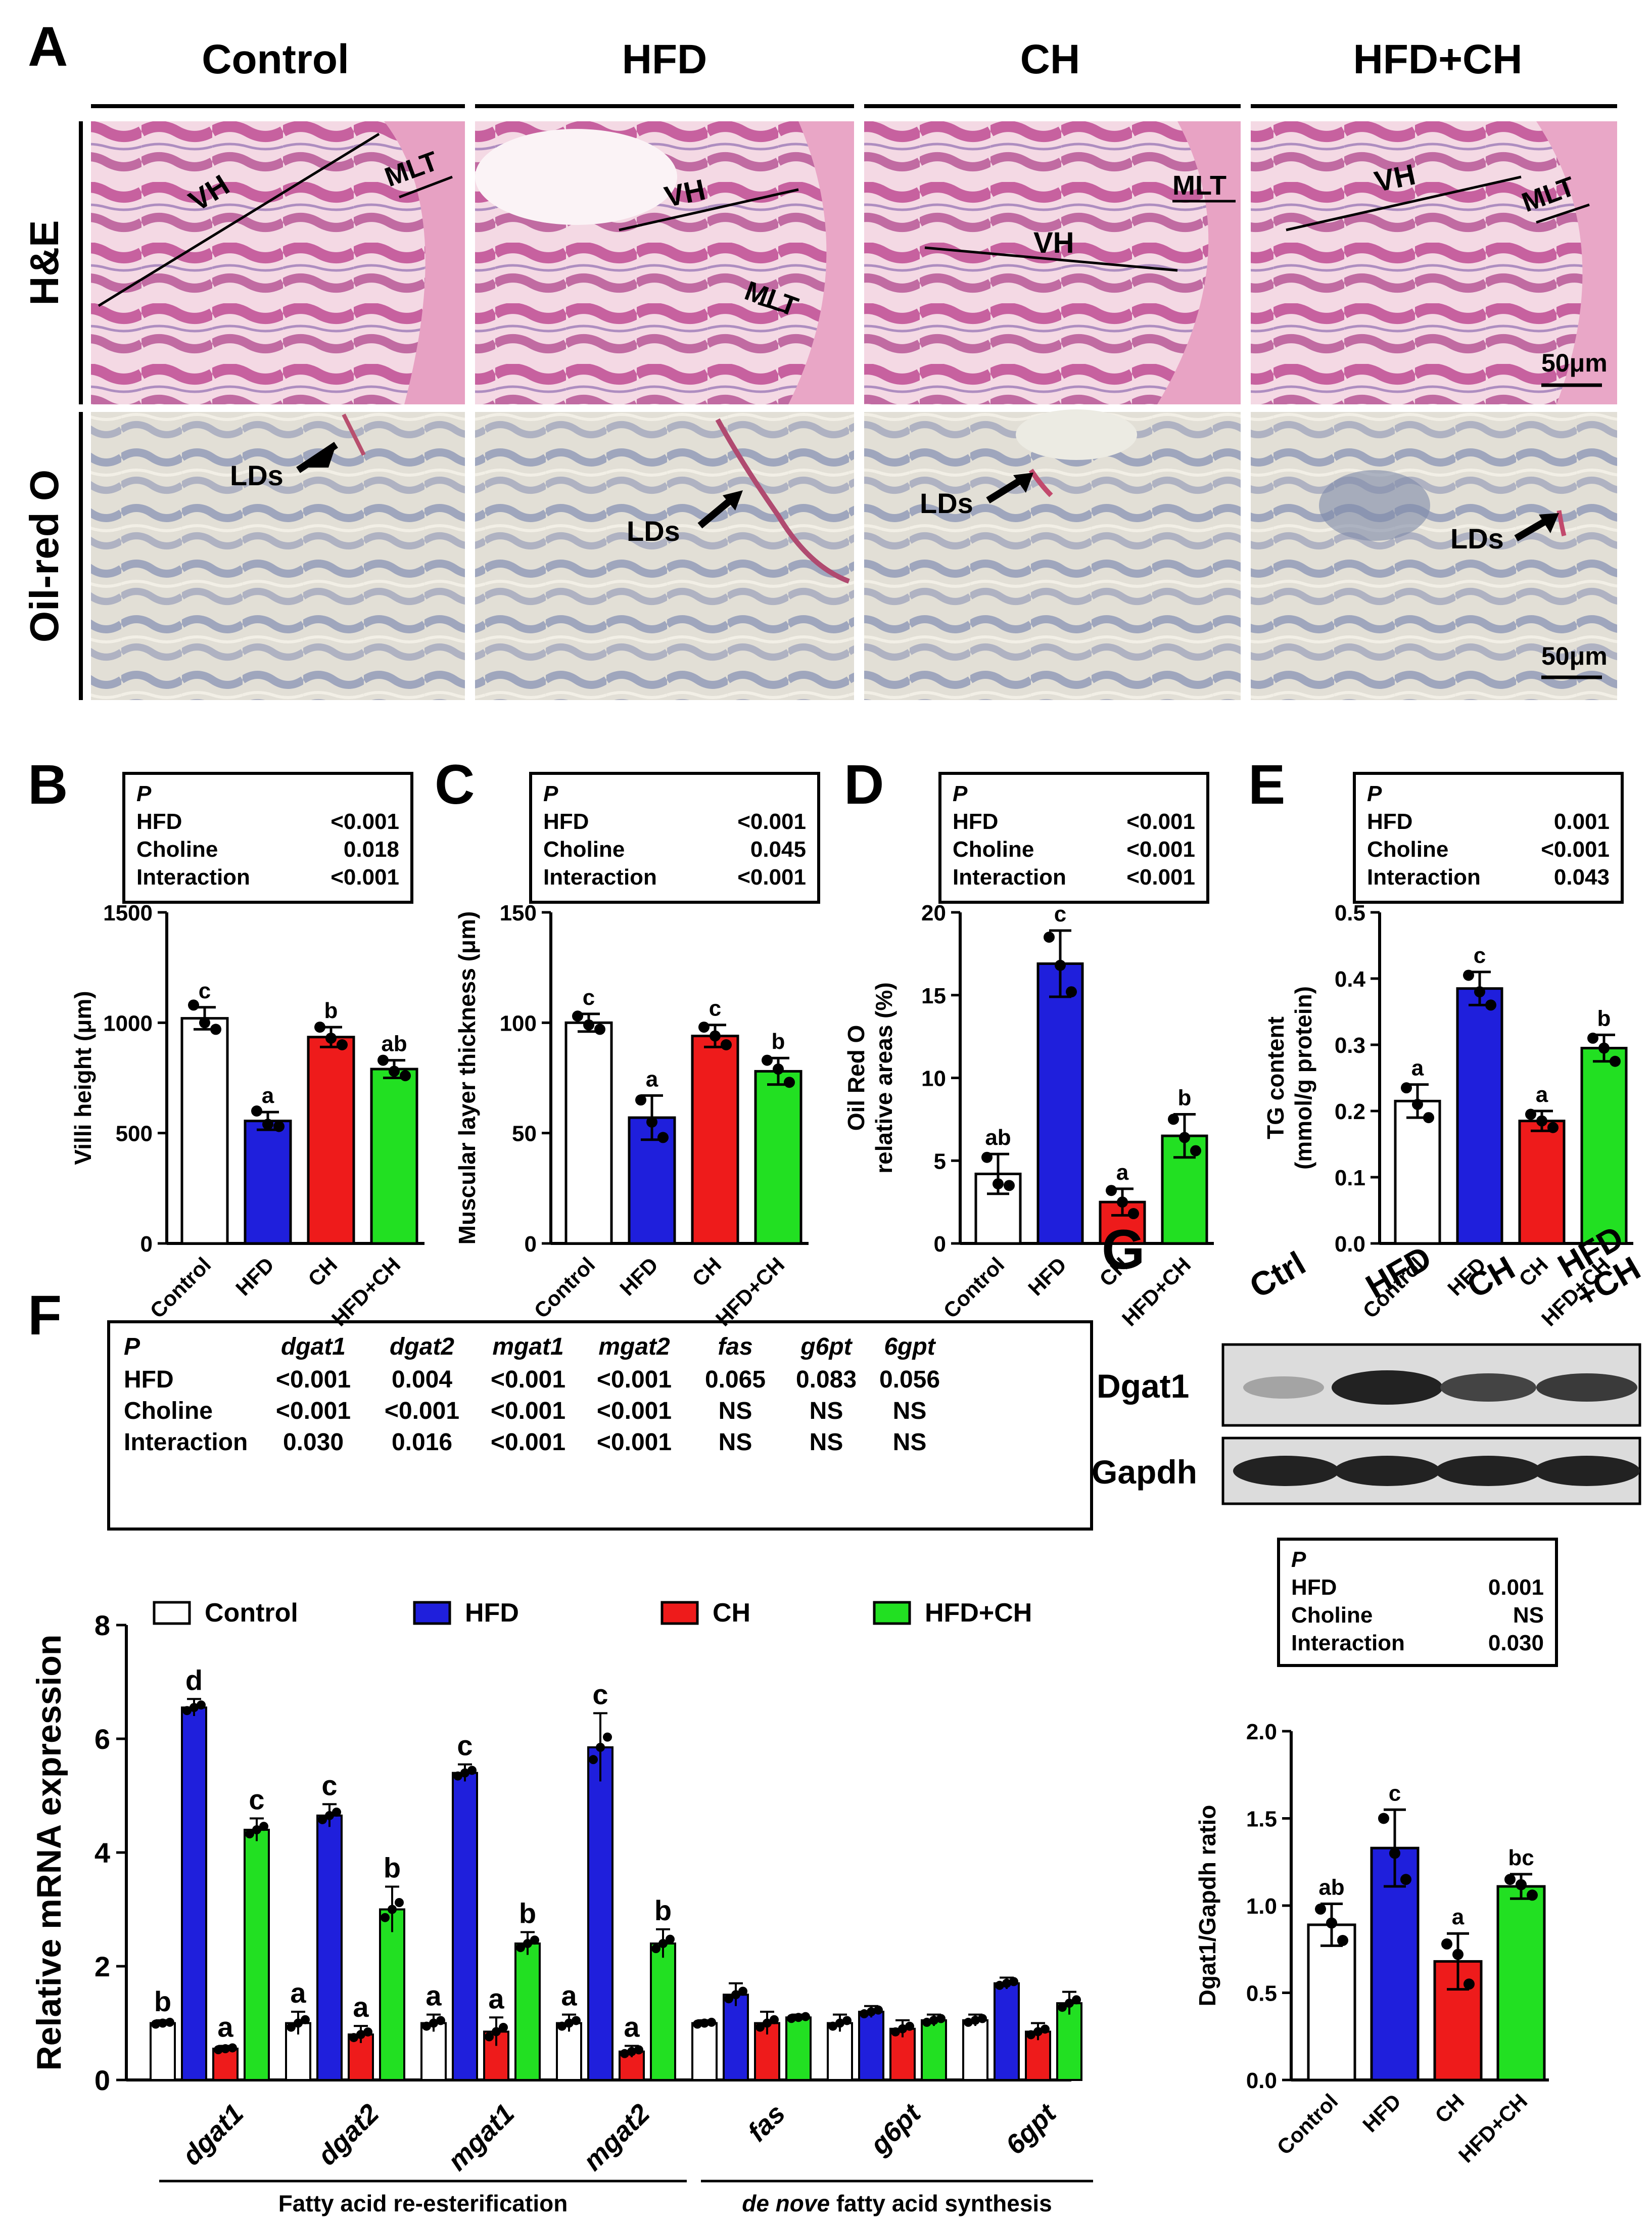 This screenshot has height=2221, width=1652. What do you see at coordinates (134, 1134) in the screenshot?
I see `y-tick-label: 500` at bounding box center [134, 1134].